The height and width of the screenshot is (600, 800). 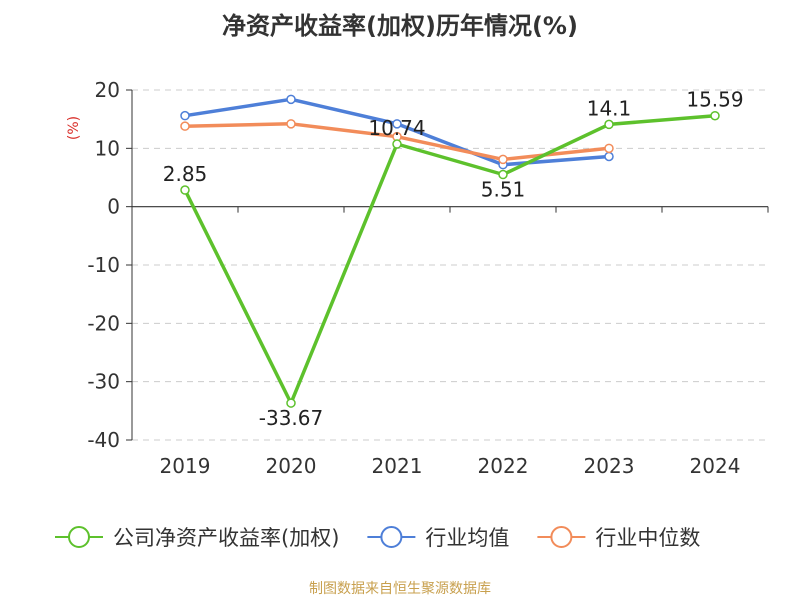 What do you see at coordinates (397, 466) in the screenshot?
I see `x-tick-label: 2021` at bounding box center [397, 466].